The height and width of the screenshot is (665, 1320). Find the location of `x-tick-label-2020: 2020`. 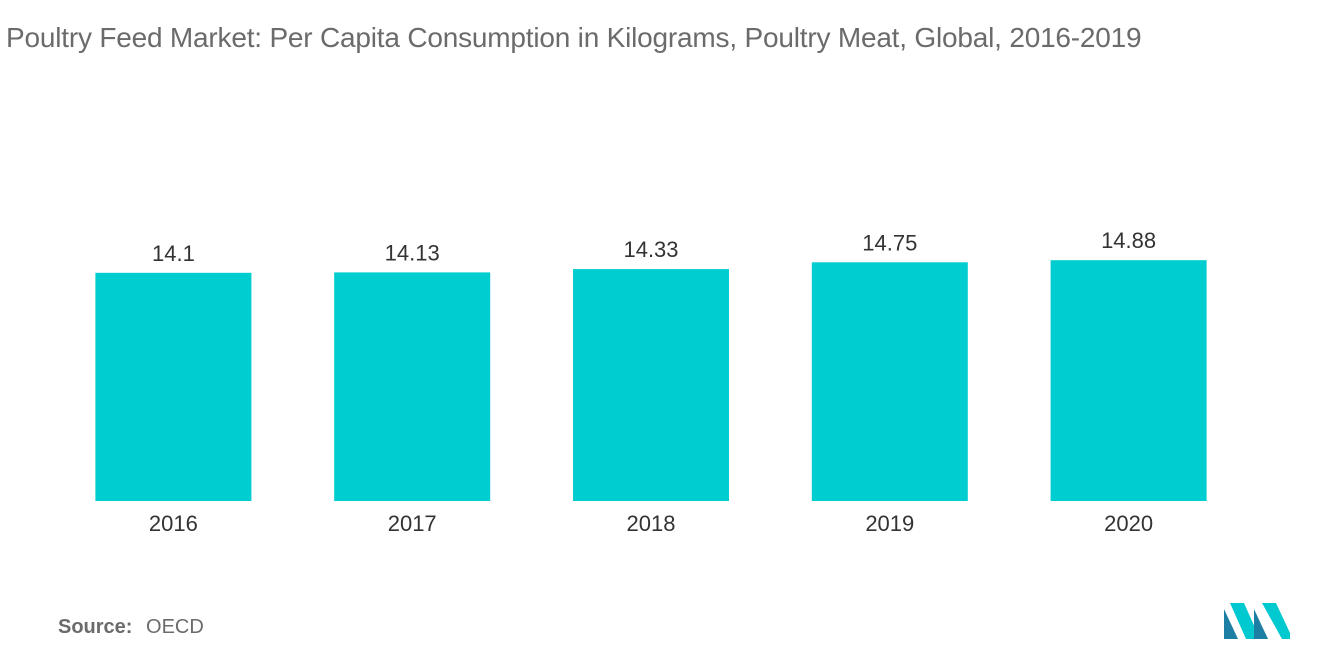

x-tick-label-2020: 2020 is located at coordinates (1128, 523).